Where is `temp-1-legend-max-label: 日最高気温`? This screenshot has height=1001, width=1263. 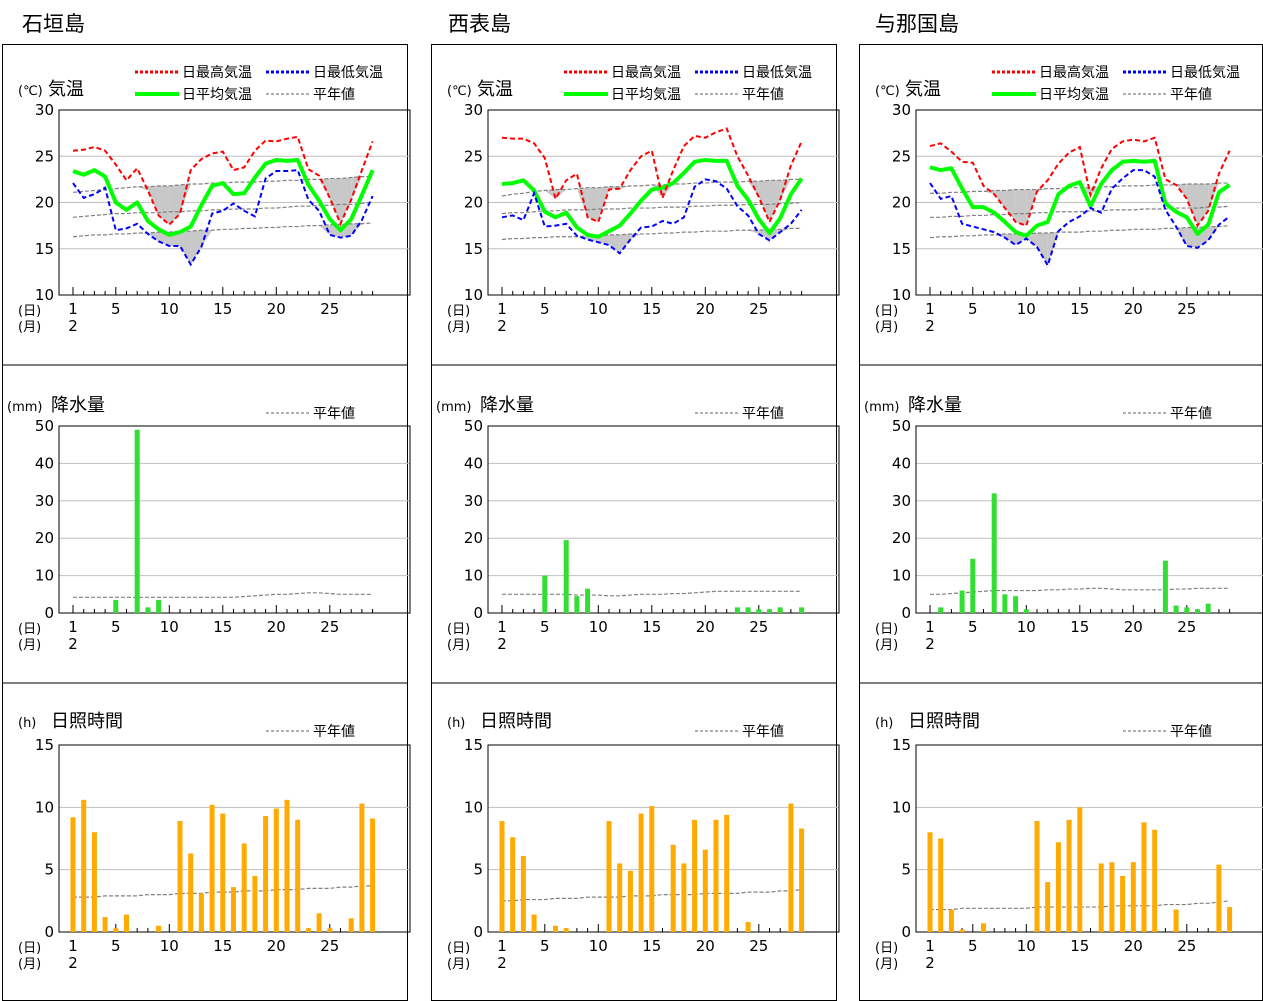 temp-1-legend-max-label: 日最高気温 is located at coordinates (646, 72).